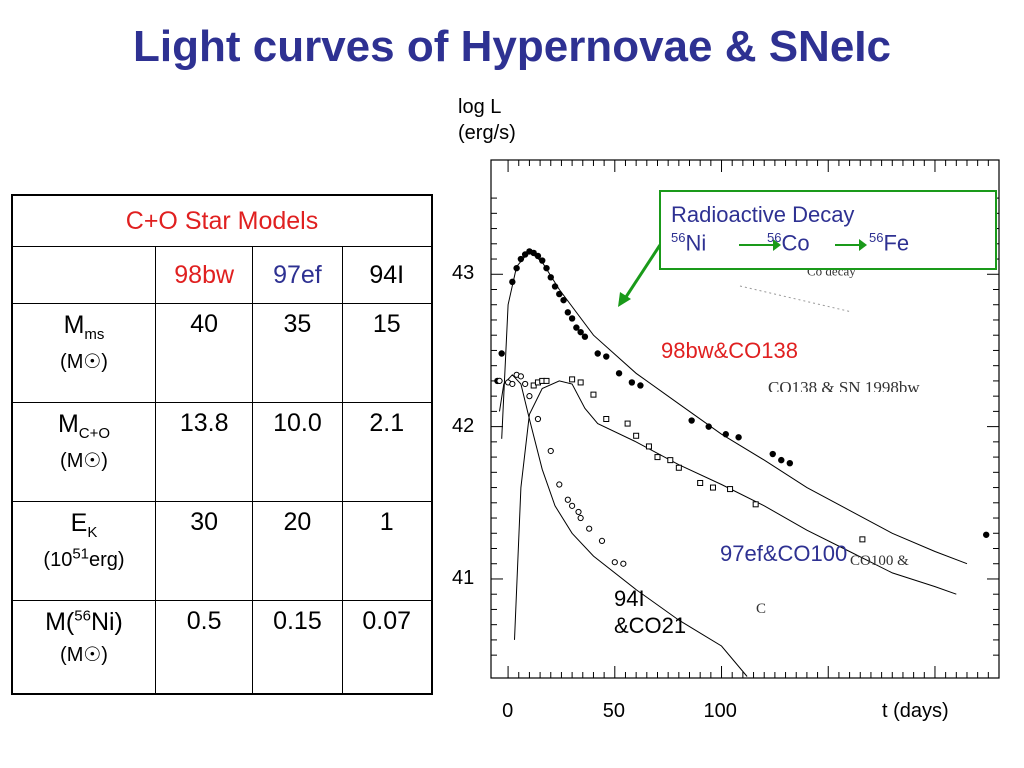 This screenshot has width=1024, height=768. I want to click on table-cell: 15, so click(387, 353).